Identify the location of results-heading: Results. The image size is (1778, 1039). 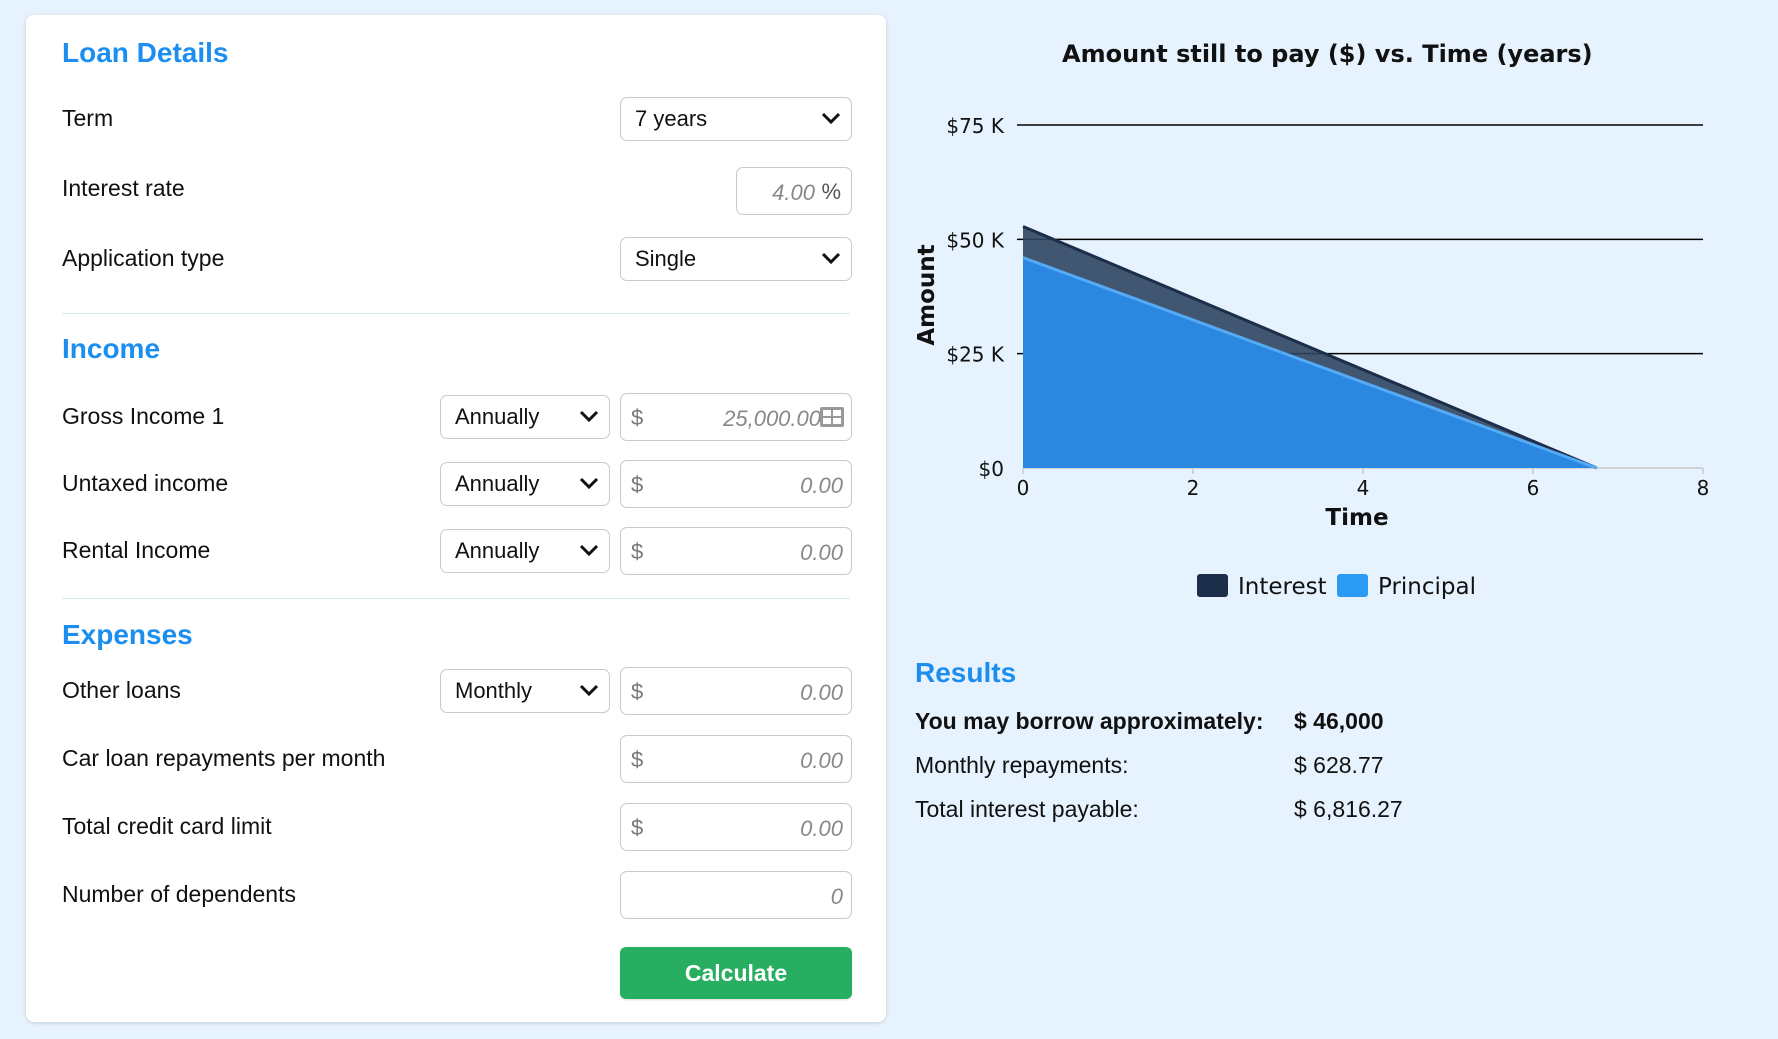
(966, 672).